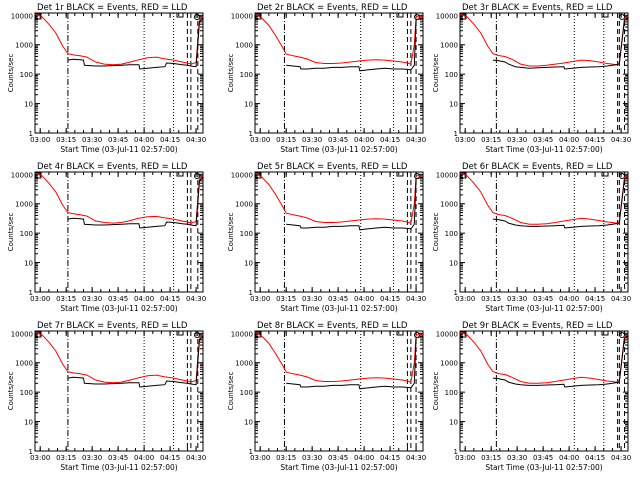 Image resolution: width=640 pixels, height=480 pixels. What do you see at coordinates (537, 8) in the screenshot?
I see `chart-title: Det 3r BLACK = Events, RED = LLD` at bounding box center [537, 8].